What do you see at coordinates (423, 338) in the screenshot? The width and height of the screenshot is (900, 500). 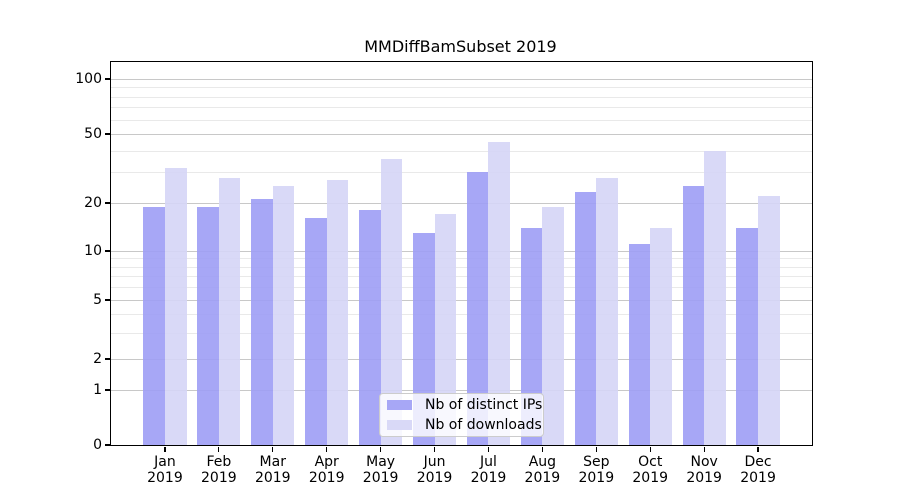 I see `bar-ips-jun` at bounding box center [423, 338].